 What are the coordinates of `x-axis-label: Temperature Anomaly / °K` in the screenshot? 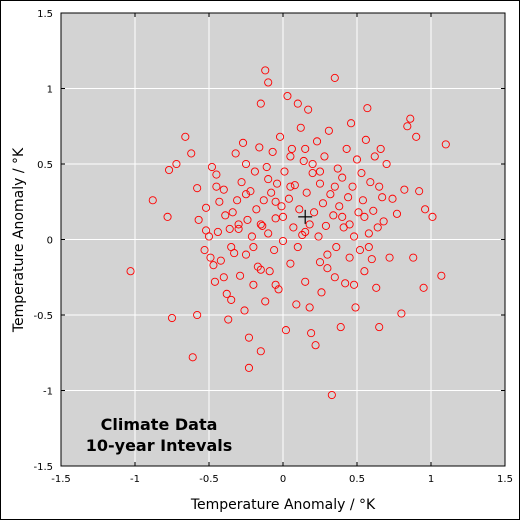 It's located at (283, 505).